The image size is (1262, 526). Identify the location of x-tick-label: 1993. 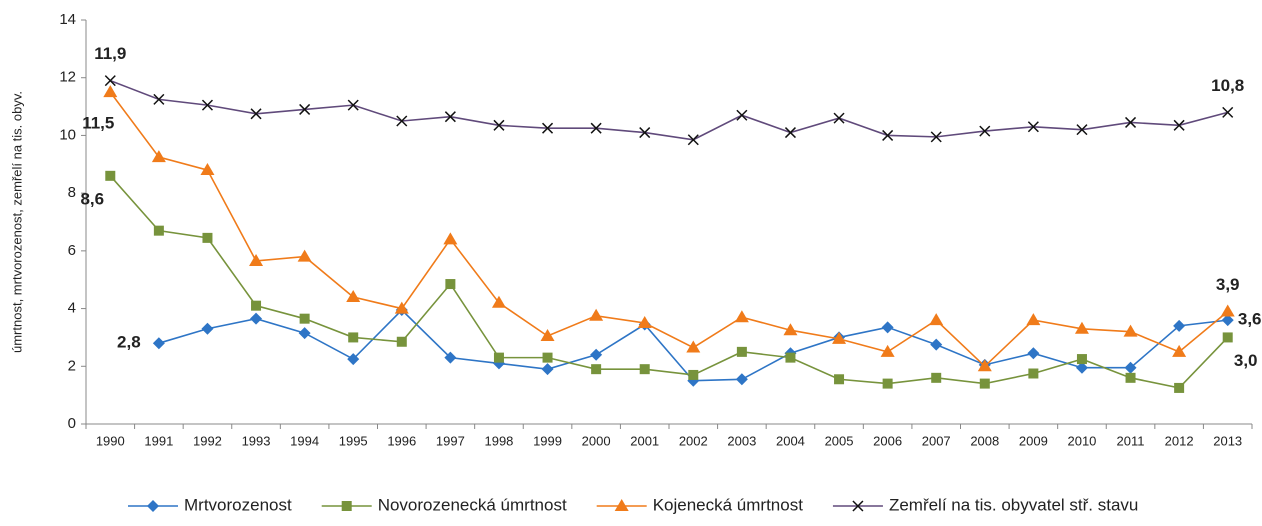
(256, 440).